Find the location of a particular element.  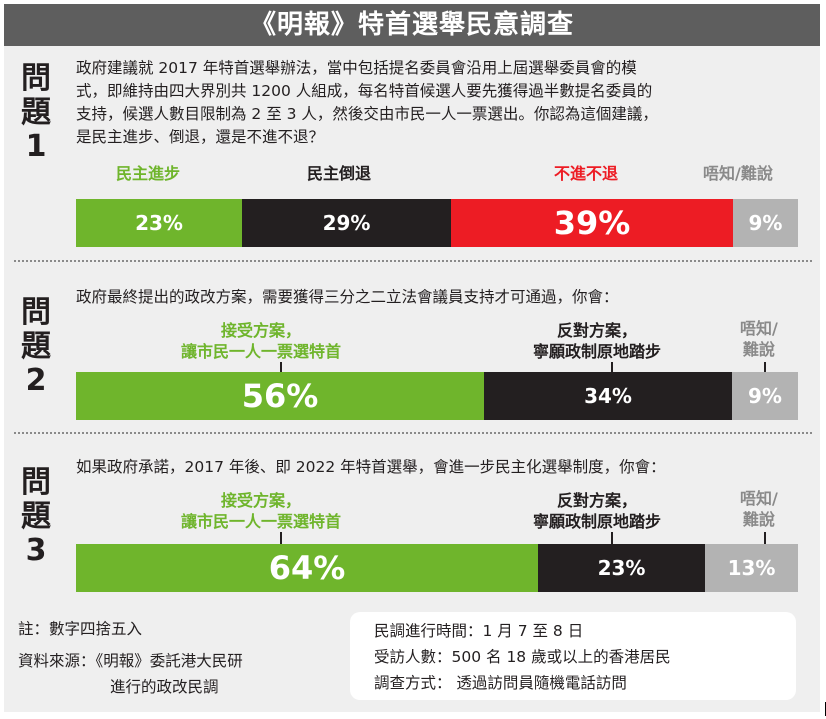

question-2-label-char-2: 題 is located at coordinates (36, 346).